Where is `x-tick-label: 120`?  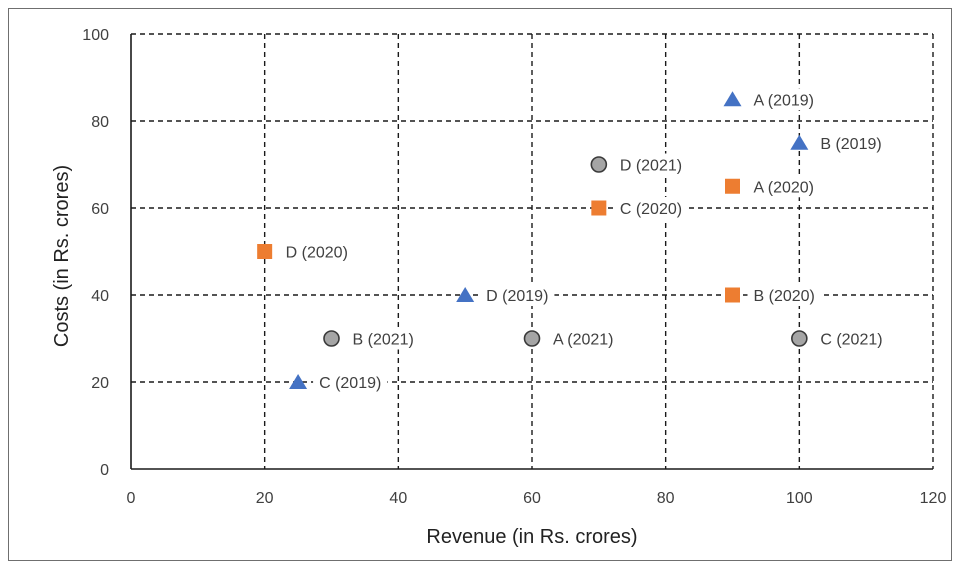 x-tick-label: 120 is located at coordinates (933, 498).